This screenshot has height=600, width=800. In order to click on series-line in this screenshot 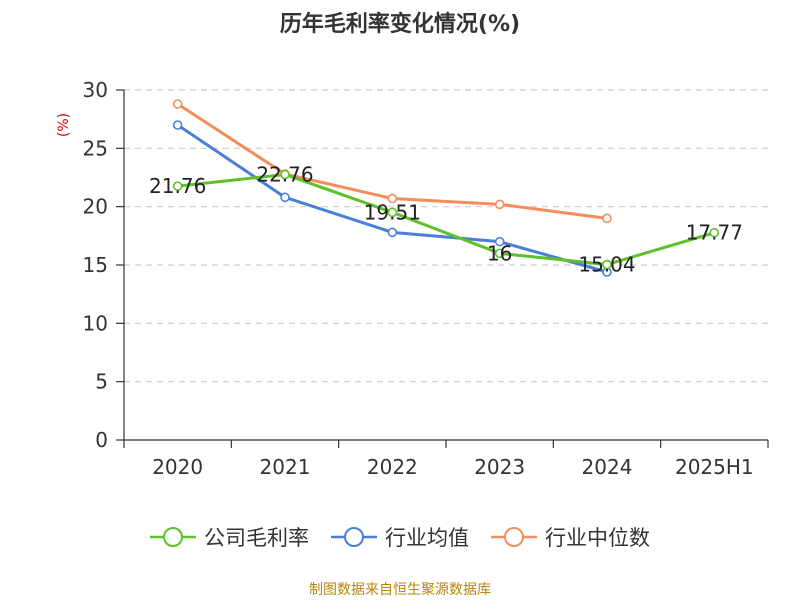, I will do `click(446, 219)`.